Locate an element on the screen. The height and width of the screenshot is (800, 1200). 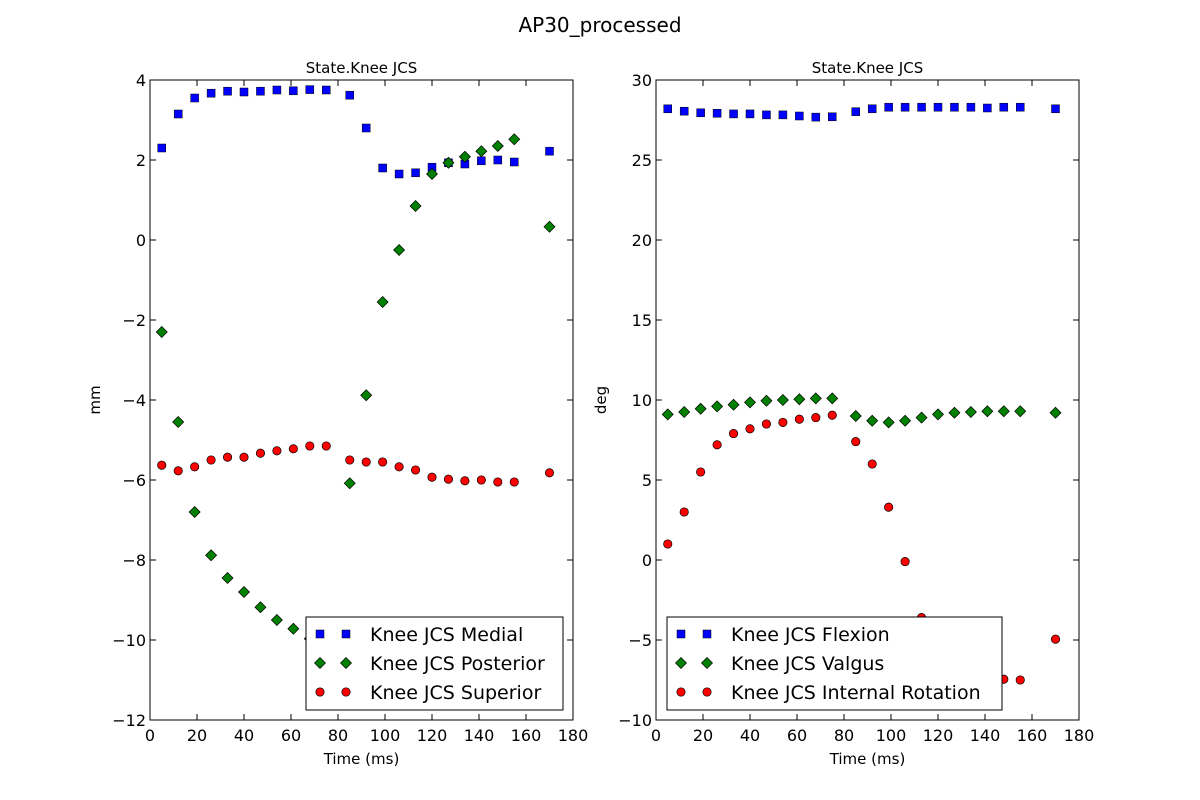
y-tick-label: 20 is located at coordinates (642, 240).